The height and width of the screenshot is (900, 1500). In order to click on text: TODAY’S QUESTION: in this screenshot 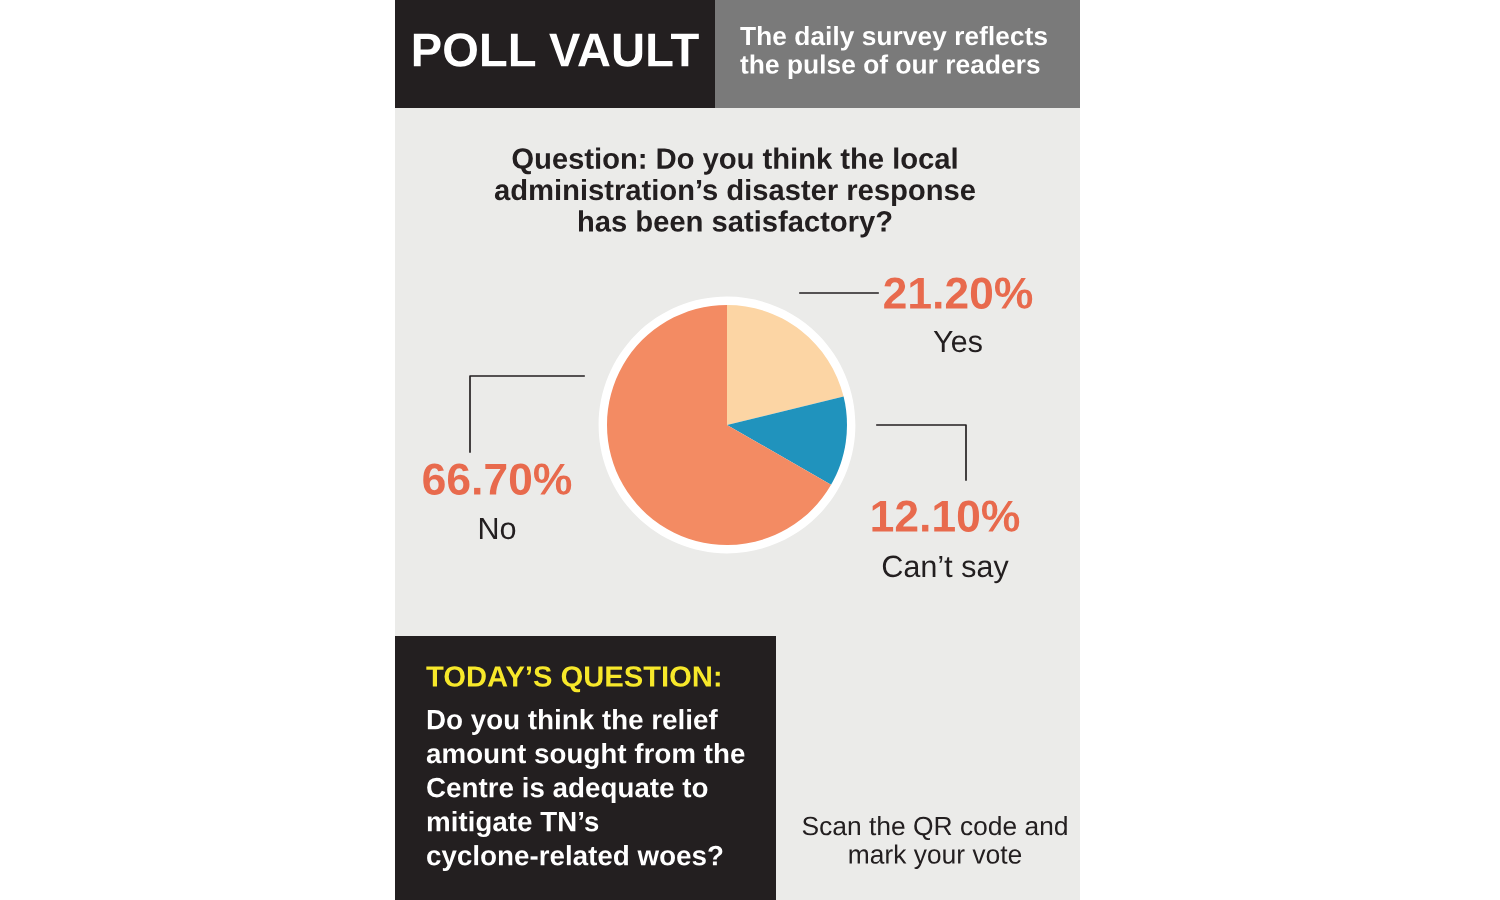, I will do `click(573, 679)`.